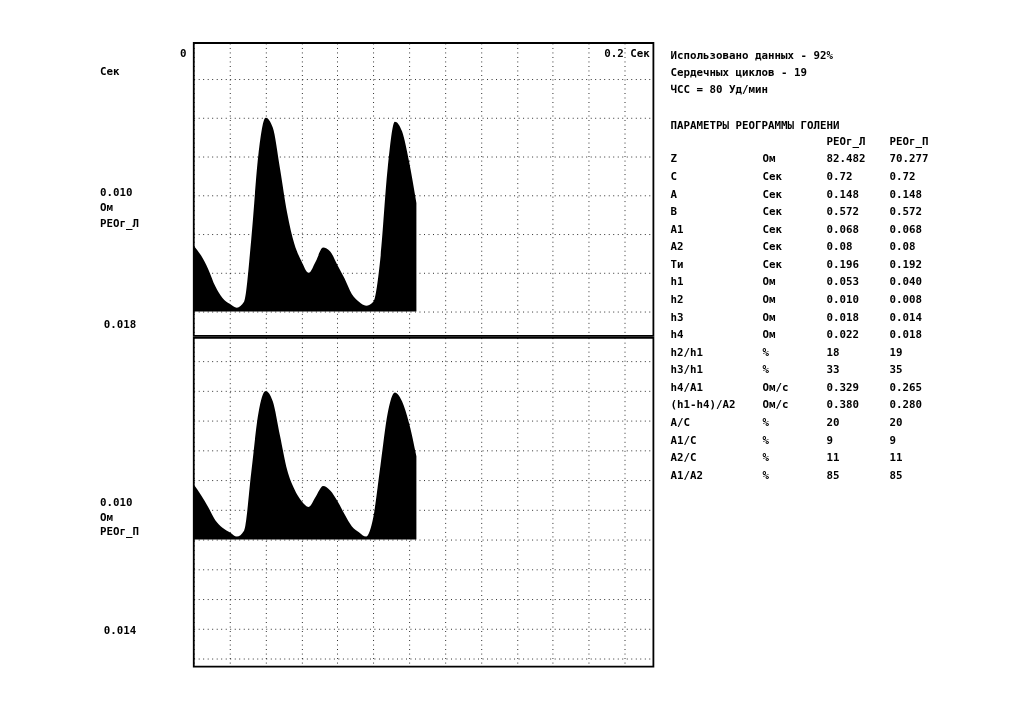  What do you see at coordinates (877, 141) in the screenshot?
I see `text: РЕОг_Л РЕОг_П` at bounding box center [877, 141].